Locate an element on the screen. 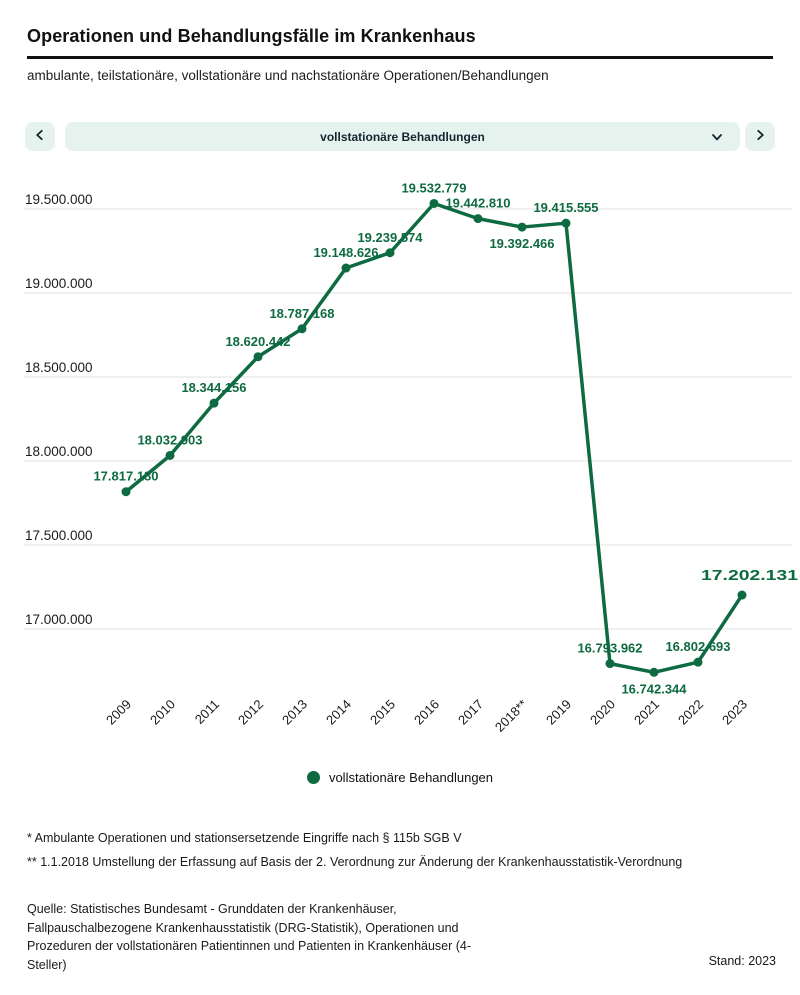 The height and width of the screenshot is (995, 800). x-axis-tick-label: 2011 is located at coordinates (207, 712).